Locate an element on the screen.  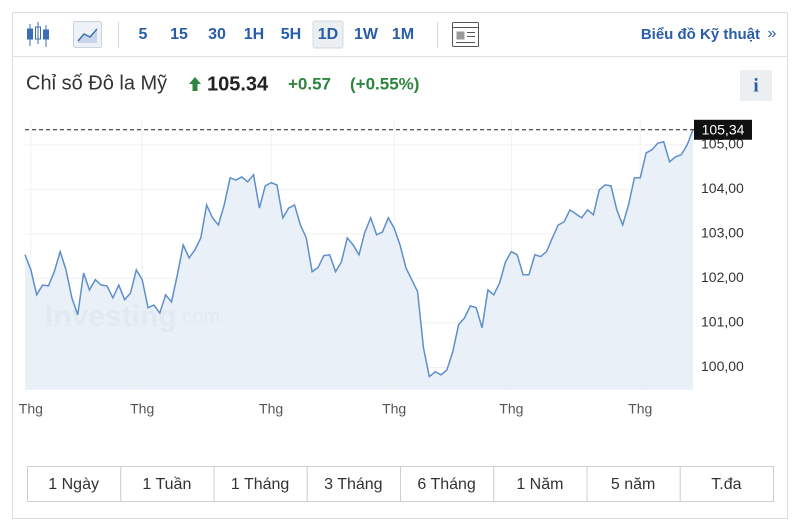
range-label: 6 Tháng is located at coordinates (446, 484).